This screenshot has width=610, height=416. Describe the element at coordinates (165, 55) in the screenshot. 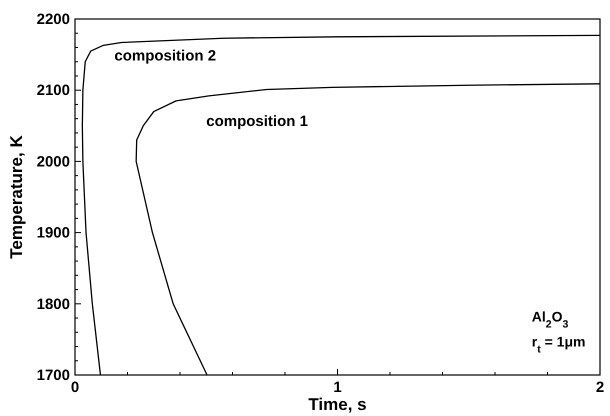

I see `series-label: composition 2` at that location.